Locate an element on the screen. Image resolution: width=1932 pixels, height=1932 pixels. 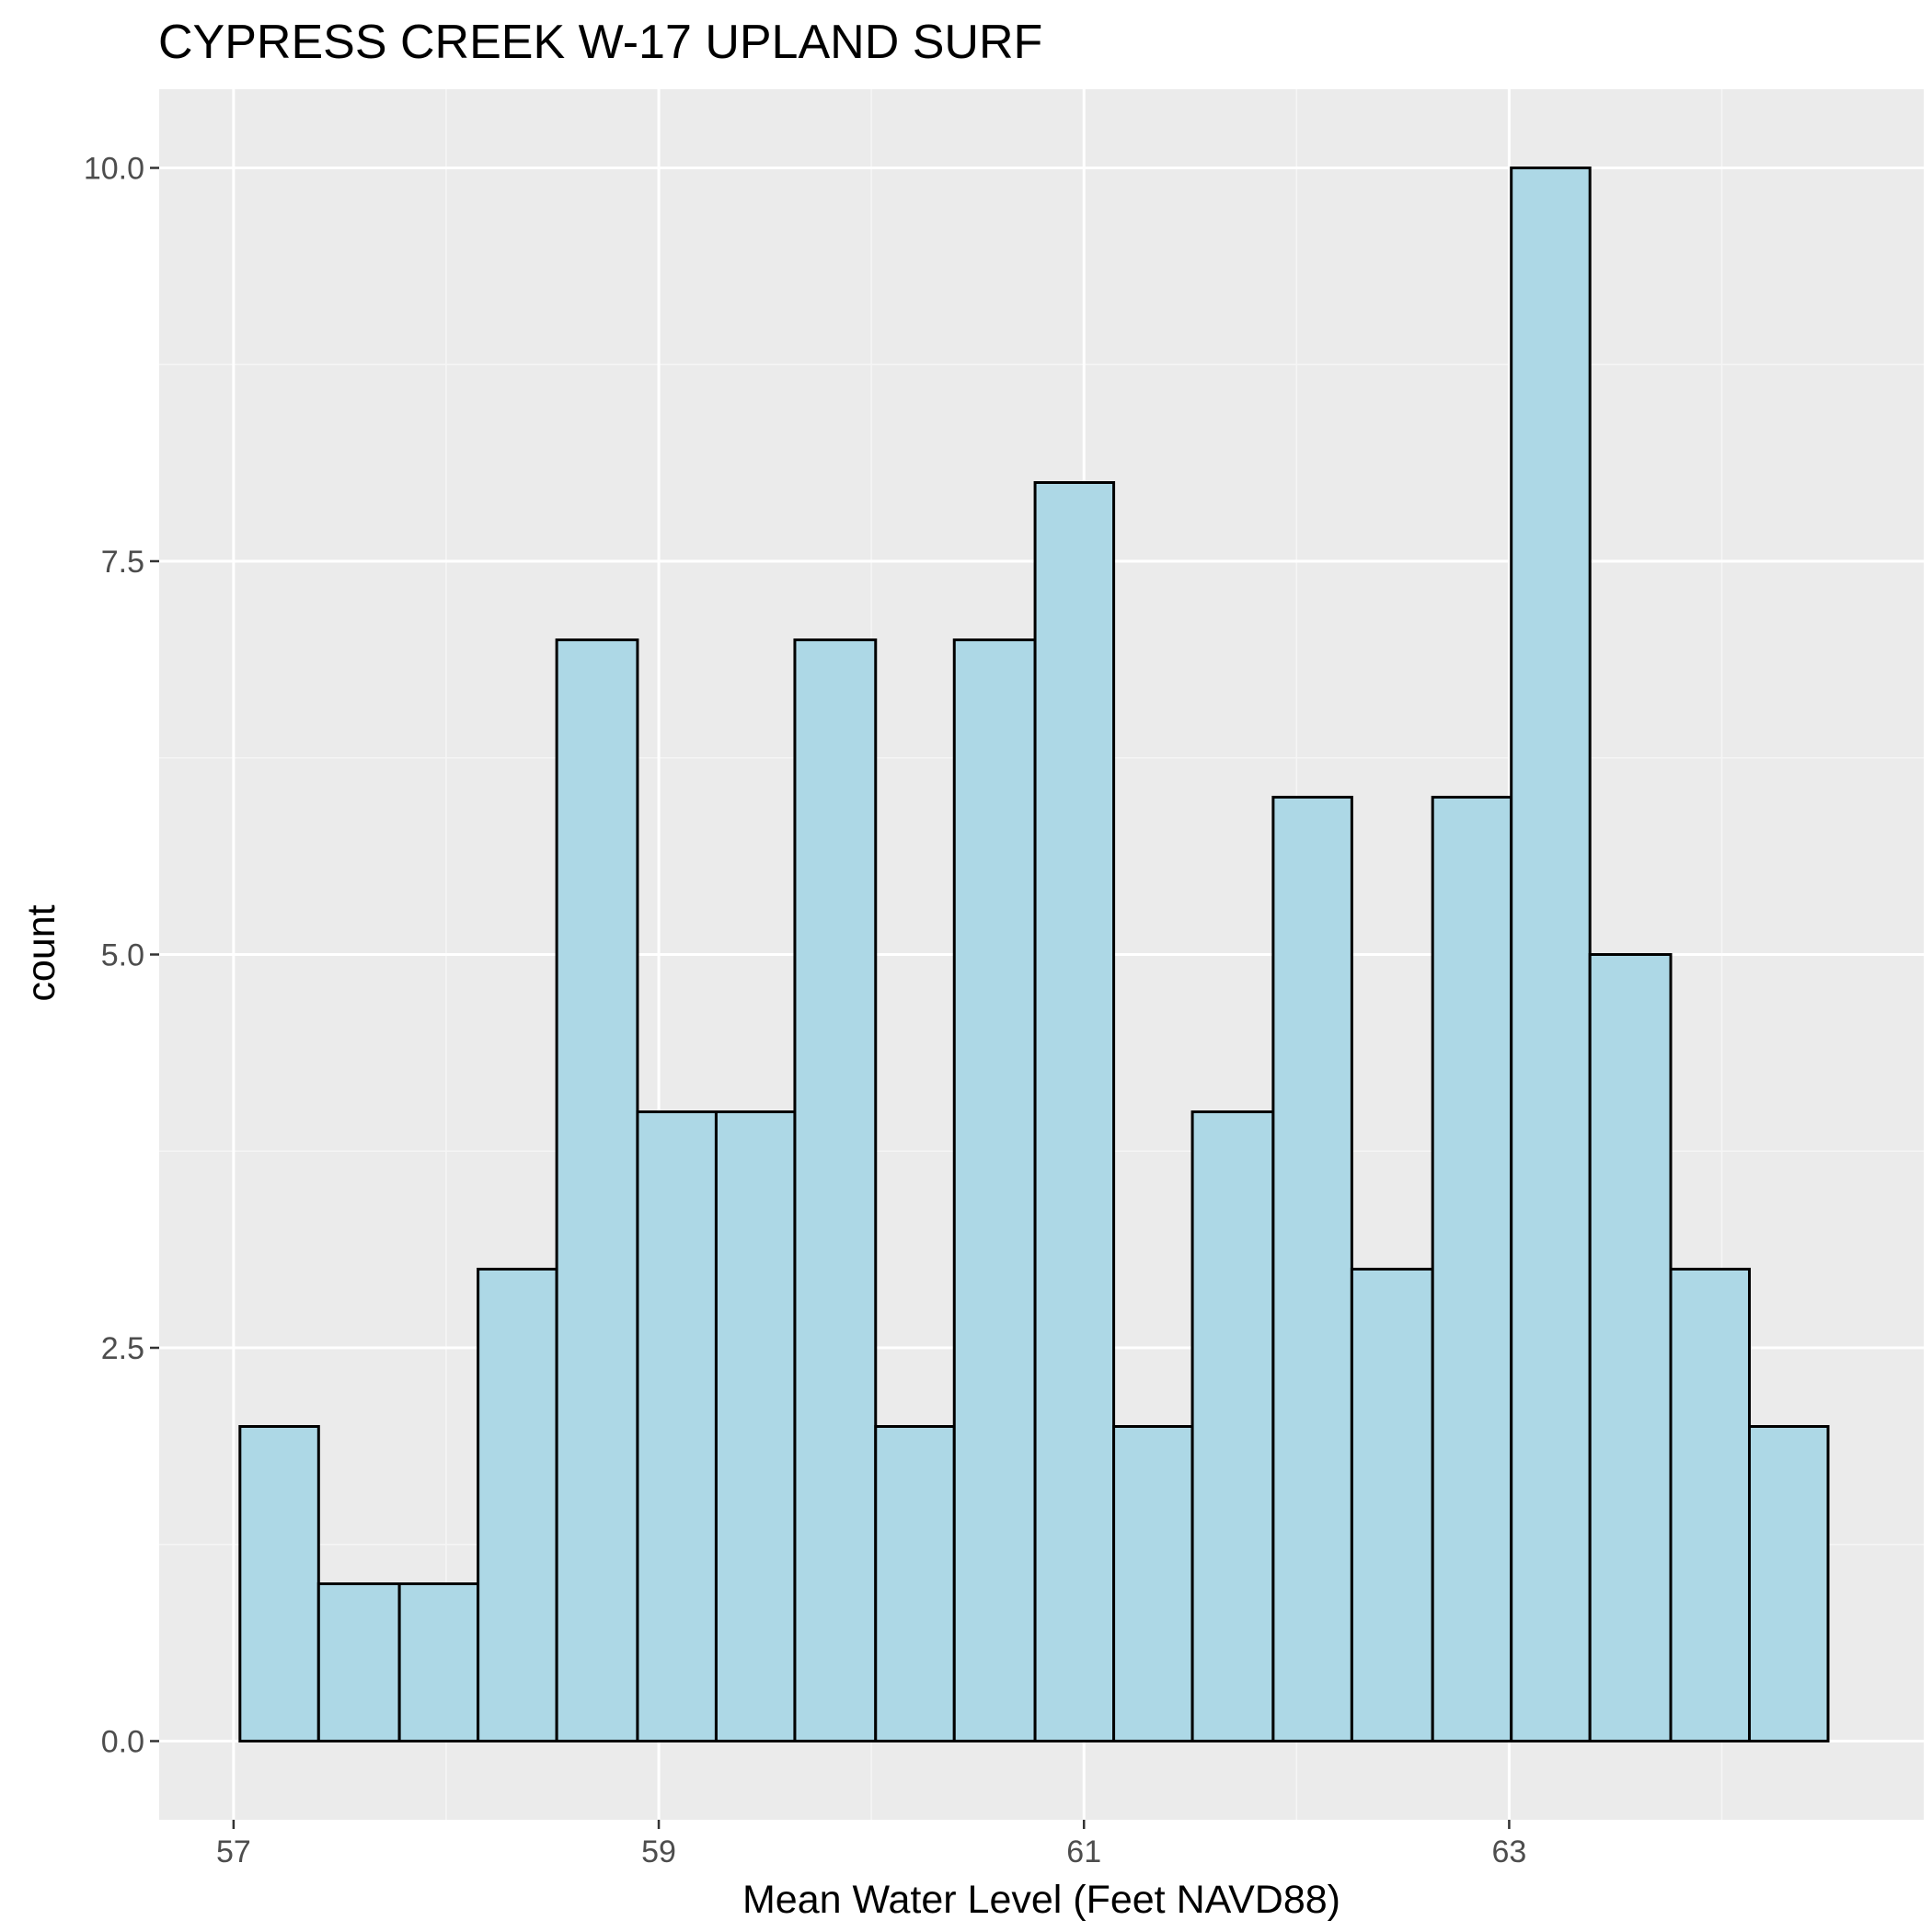
y-axis: 0.0 2.5 5.0 7.5 10.0 is located at coordinates (121, 956).